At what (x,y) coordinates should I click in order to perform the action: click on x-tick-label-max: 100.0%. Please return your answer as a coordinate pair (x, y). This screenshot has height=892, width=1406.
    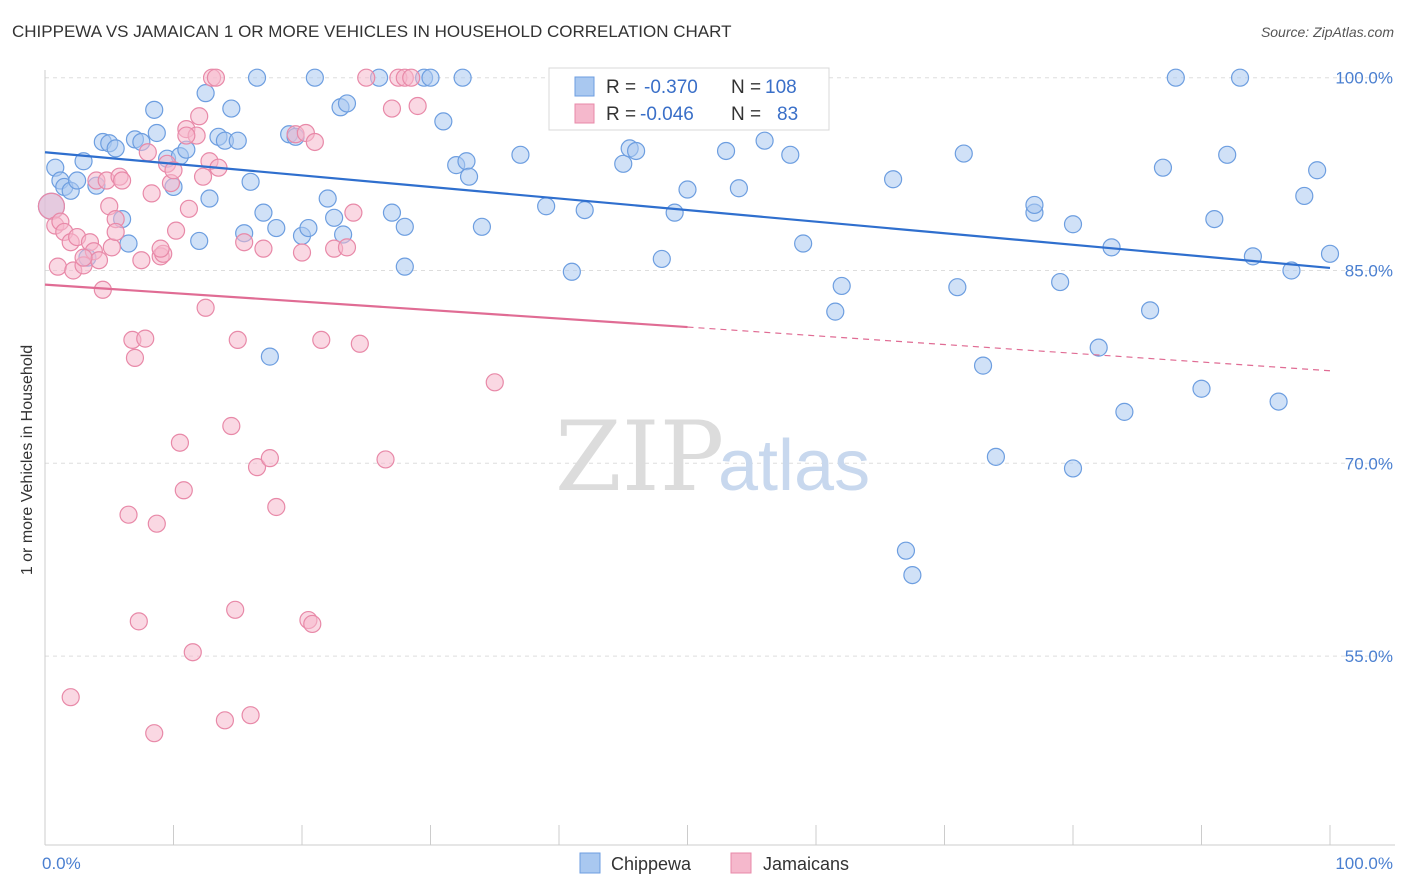
    Looking at the image, I should click on (1364, 863).